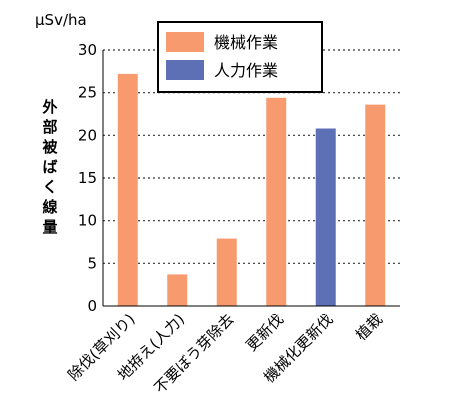  Describe the element at coordinates (92, 263) in the screenshot. I see `y-tick-label: 5` at that location.